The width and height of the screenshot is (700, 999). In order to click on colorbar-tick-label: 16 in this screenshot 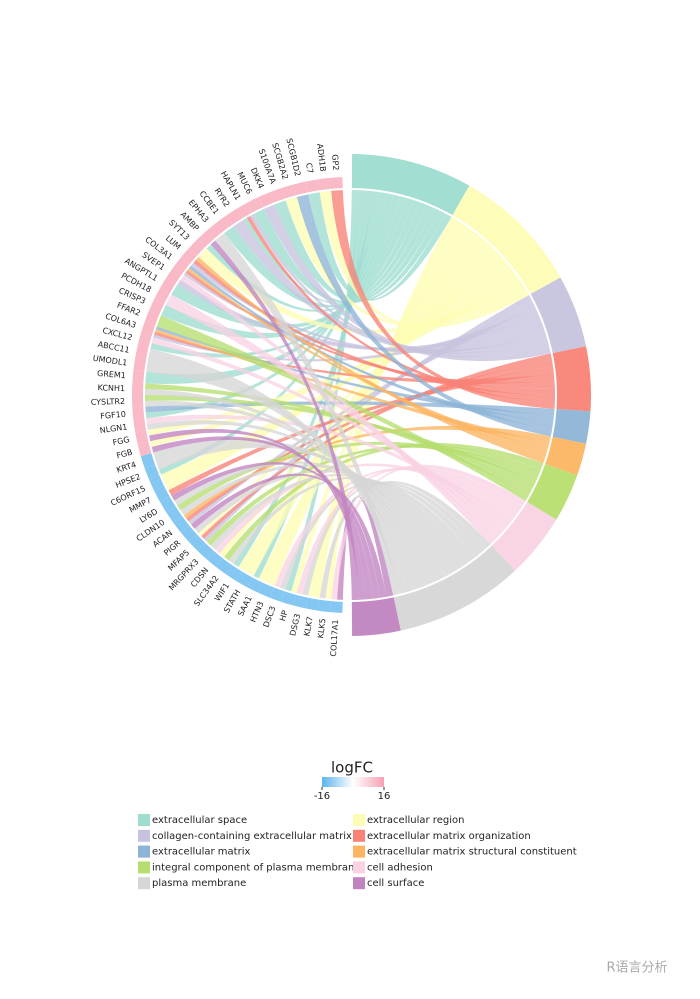, I will do `click(384, 796)`.